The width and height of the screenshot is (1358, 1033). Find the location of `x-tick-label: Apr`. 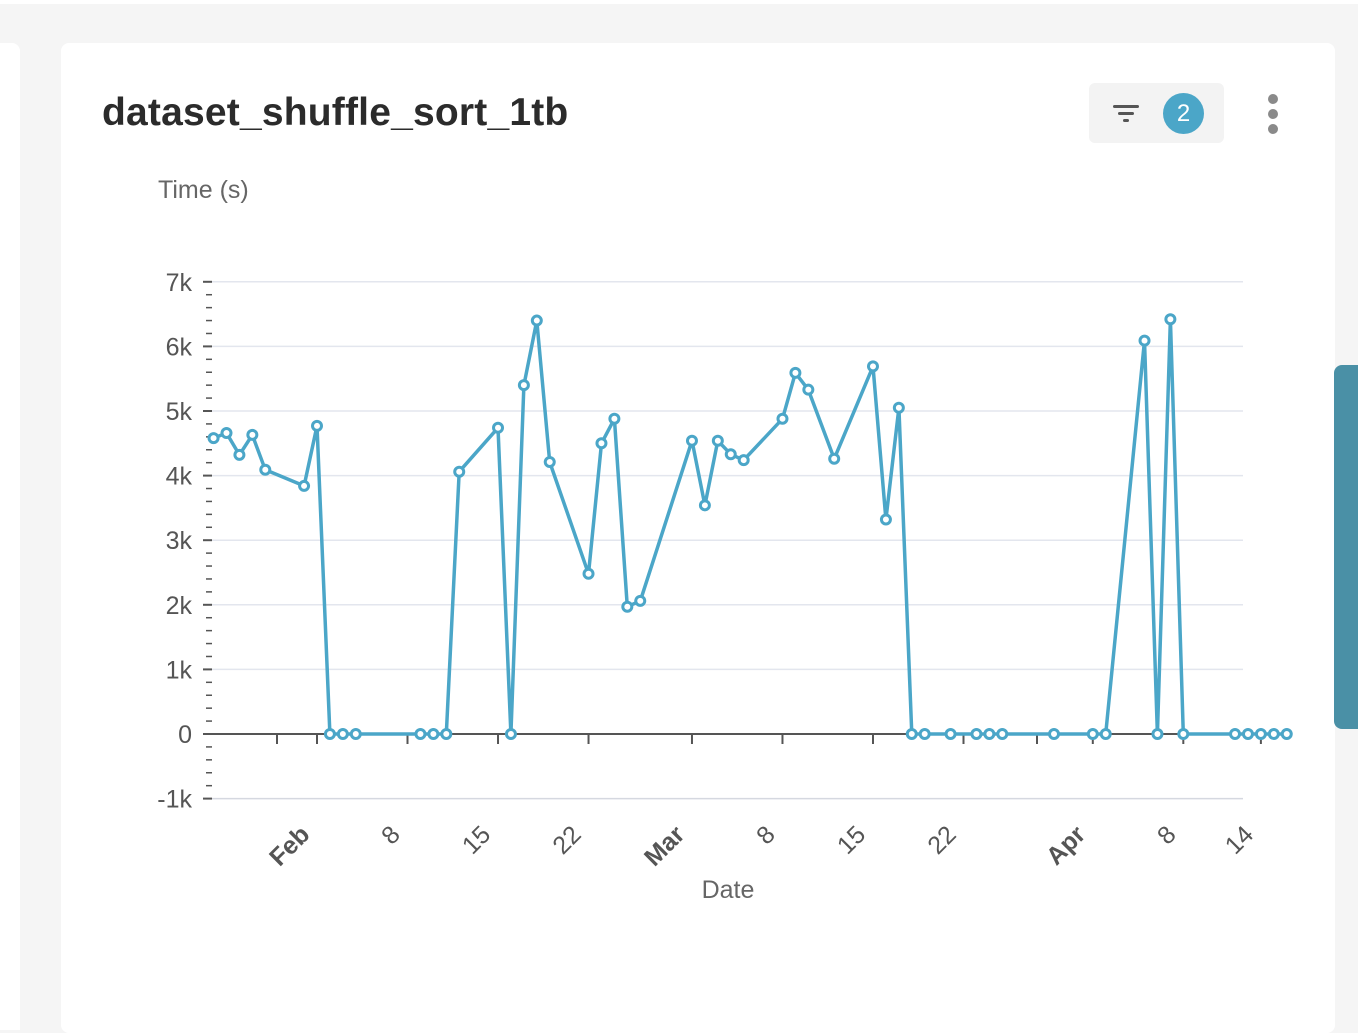

x-tick-label: Apr is located at coordinates (1066, 845).